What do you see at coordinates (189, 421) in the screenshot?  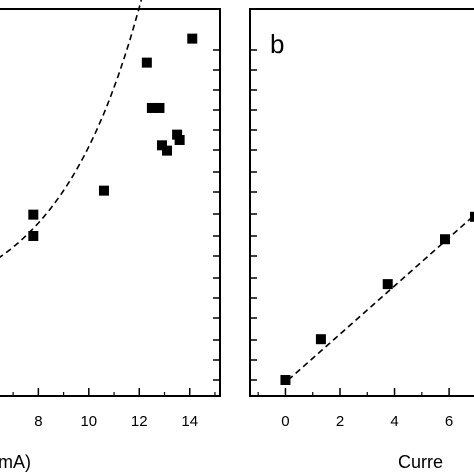 I see `x-tick-label: 14` at bounding box center [189, 421].